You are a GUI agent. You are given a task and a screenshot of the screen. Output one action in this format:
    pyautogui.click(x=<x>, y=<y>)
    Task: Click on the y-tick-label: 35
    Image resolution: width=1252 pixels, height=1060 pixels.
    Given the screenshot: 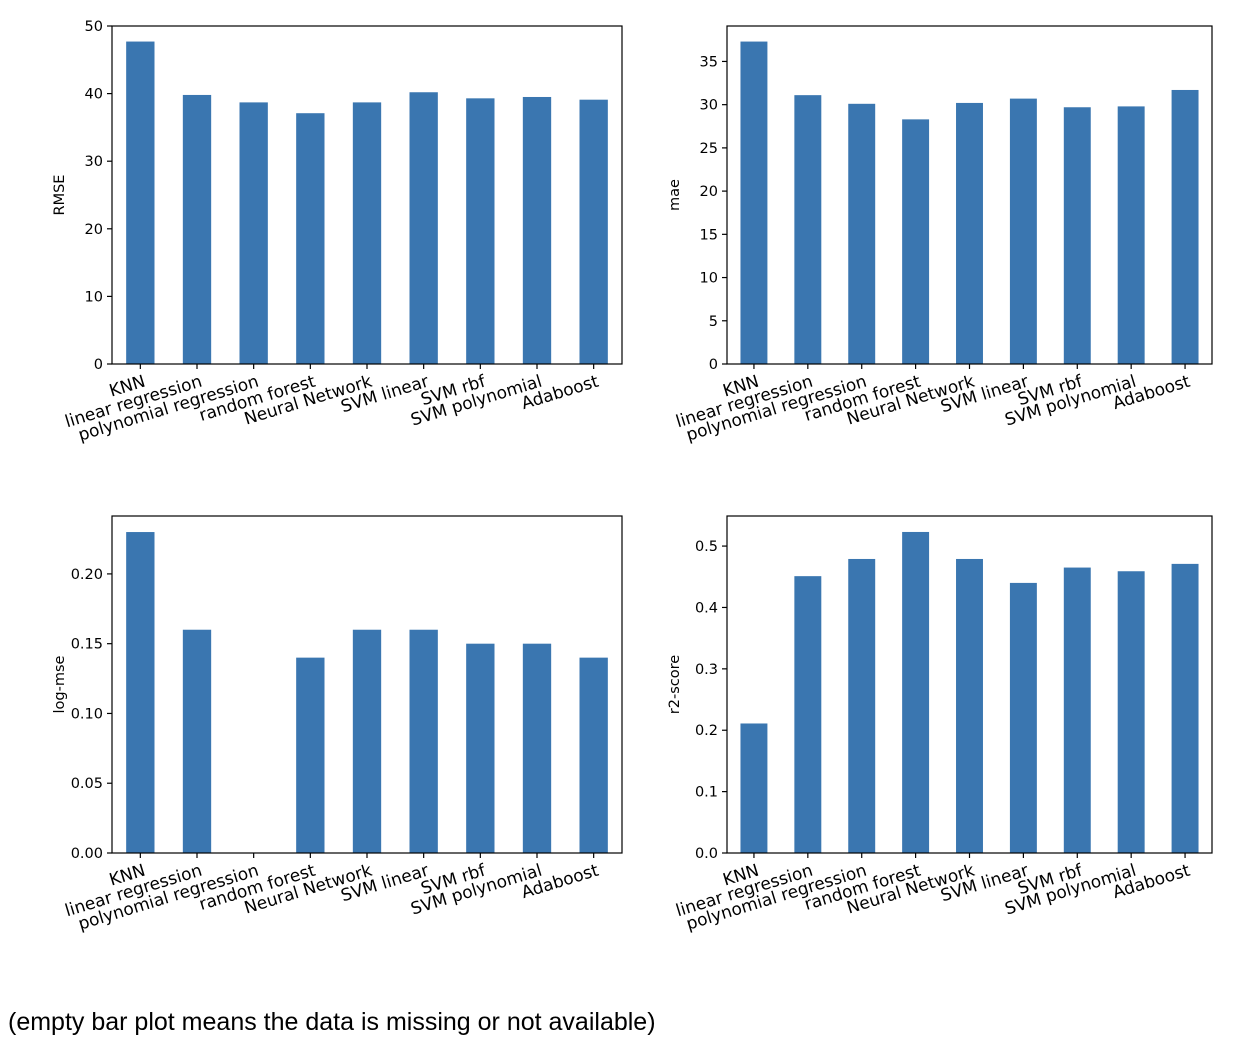 What is the action you would take?
    pyautogui.click(x=709, y=62)
    